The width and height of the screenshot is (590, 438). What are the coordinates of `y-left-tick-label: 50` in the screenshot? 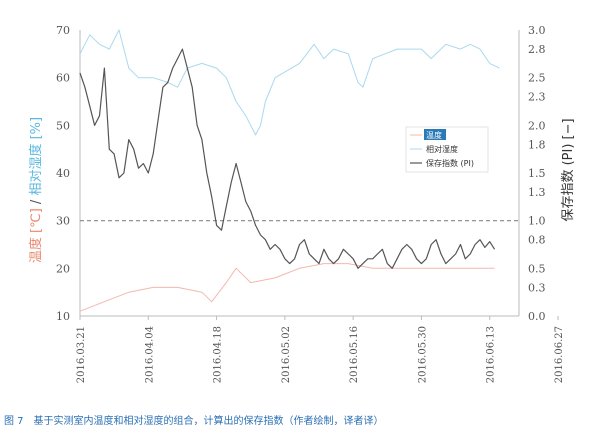 It's located at (63, 125).